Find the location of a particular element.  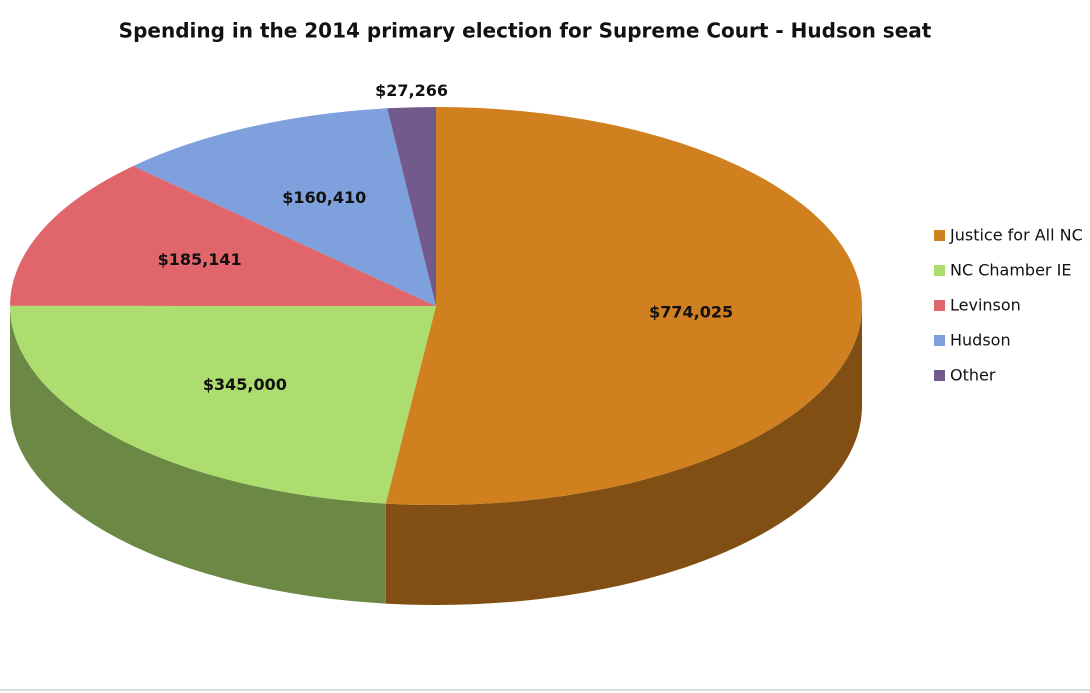

slice-side is located at coordinates (198, 455).